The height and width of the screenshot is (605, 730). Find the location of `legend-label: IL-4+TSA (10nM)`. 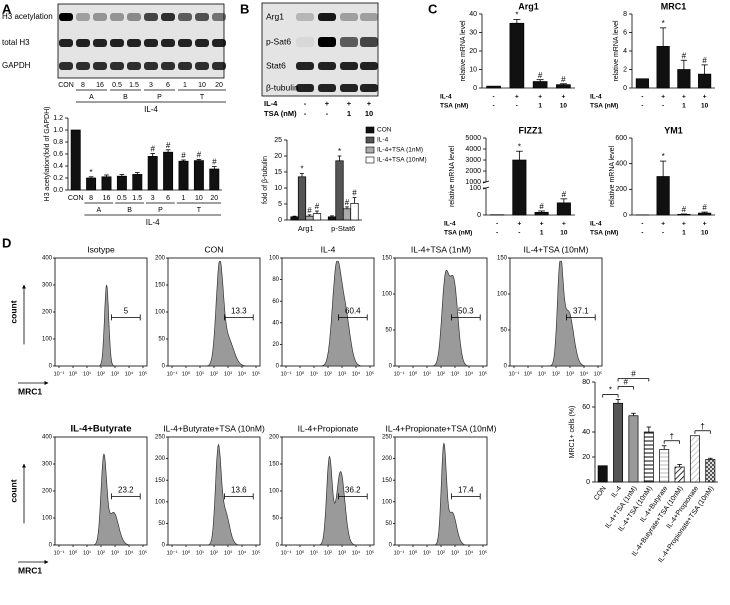

legend-label: IL-4+TSA (10nM) is located at coordinates (402, 160).